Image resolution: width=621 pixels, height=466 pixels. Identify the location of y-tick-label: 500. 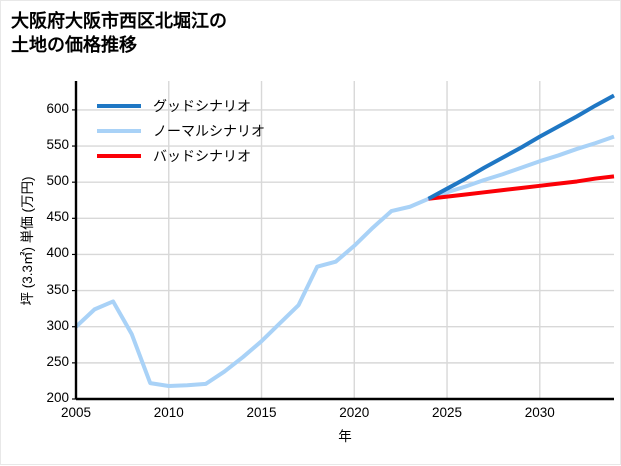
(57, 181).